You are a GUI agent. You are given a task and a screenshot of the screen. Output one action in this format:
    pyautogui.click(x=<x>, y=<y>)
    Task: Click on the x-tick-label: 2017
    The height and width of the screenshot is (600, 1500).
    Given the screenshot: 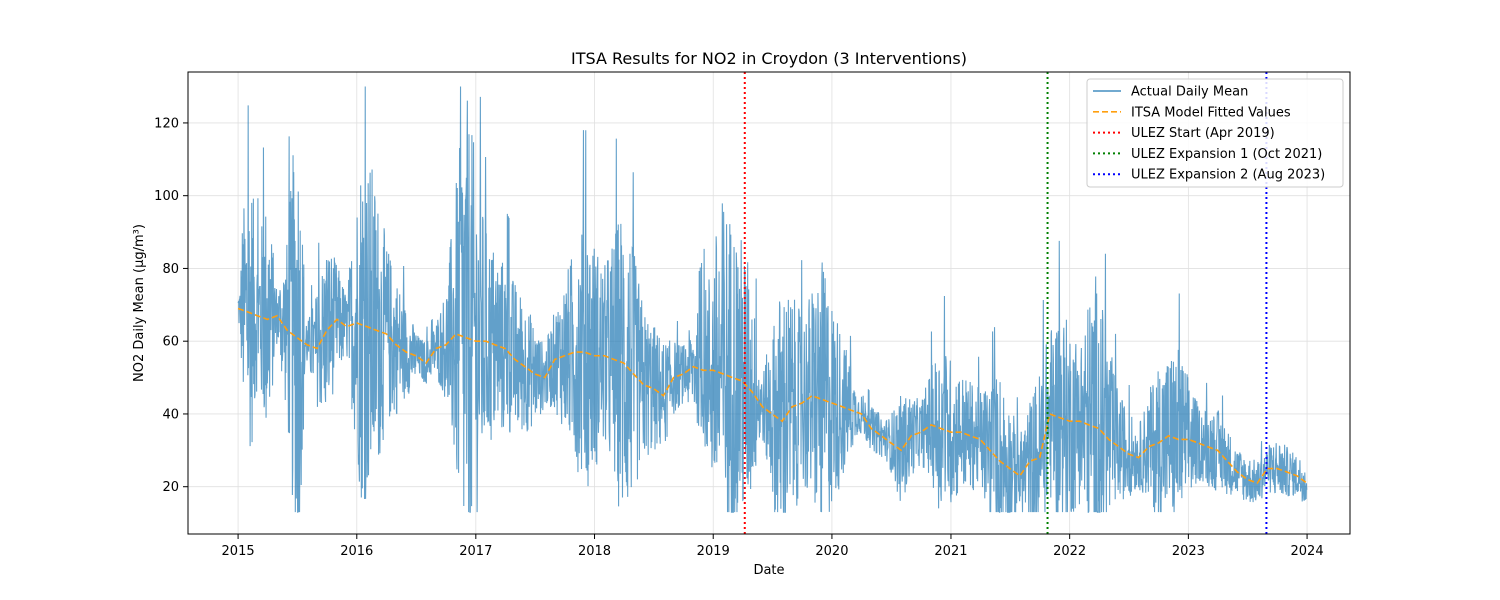 What is the action you would take?
    pyautogui.click(x=475, y=551)
    